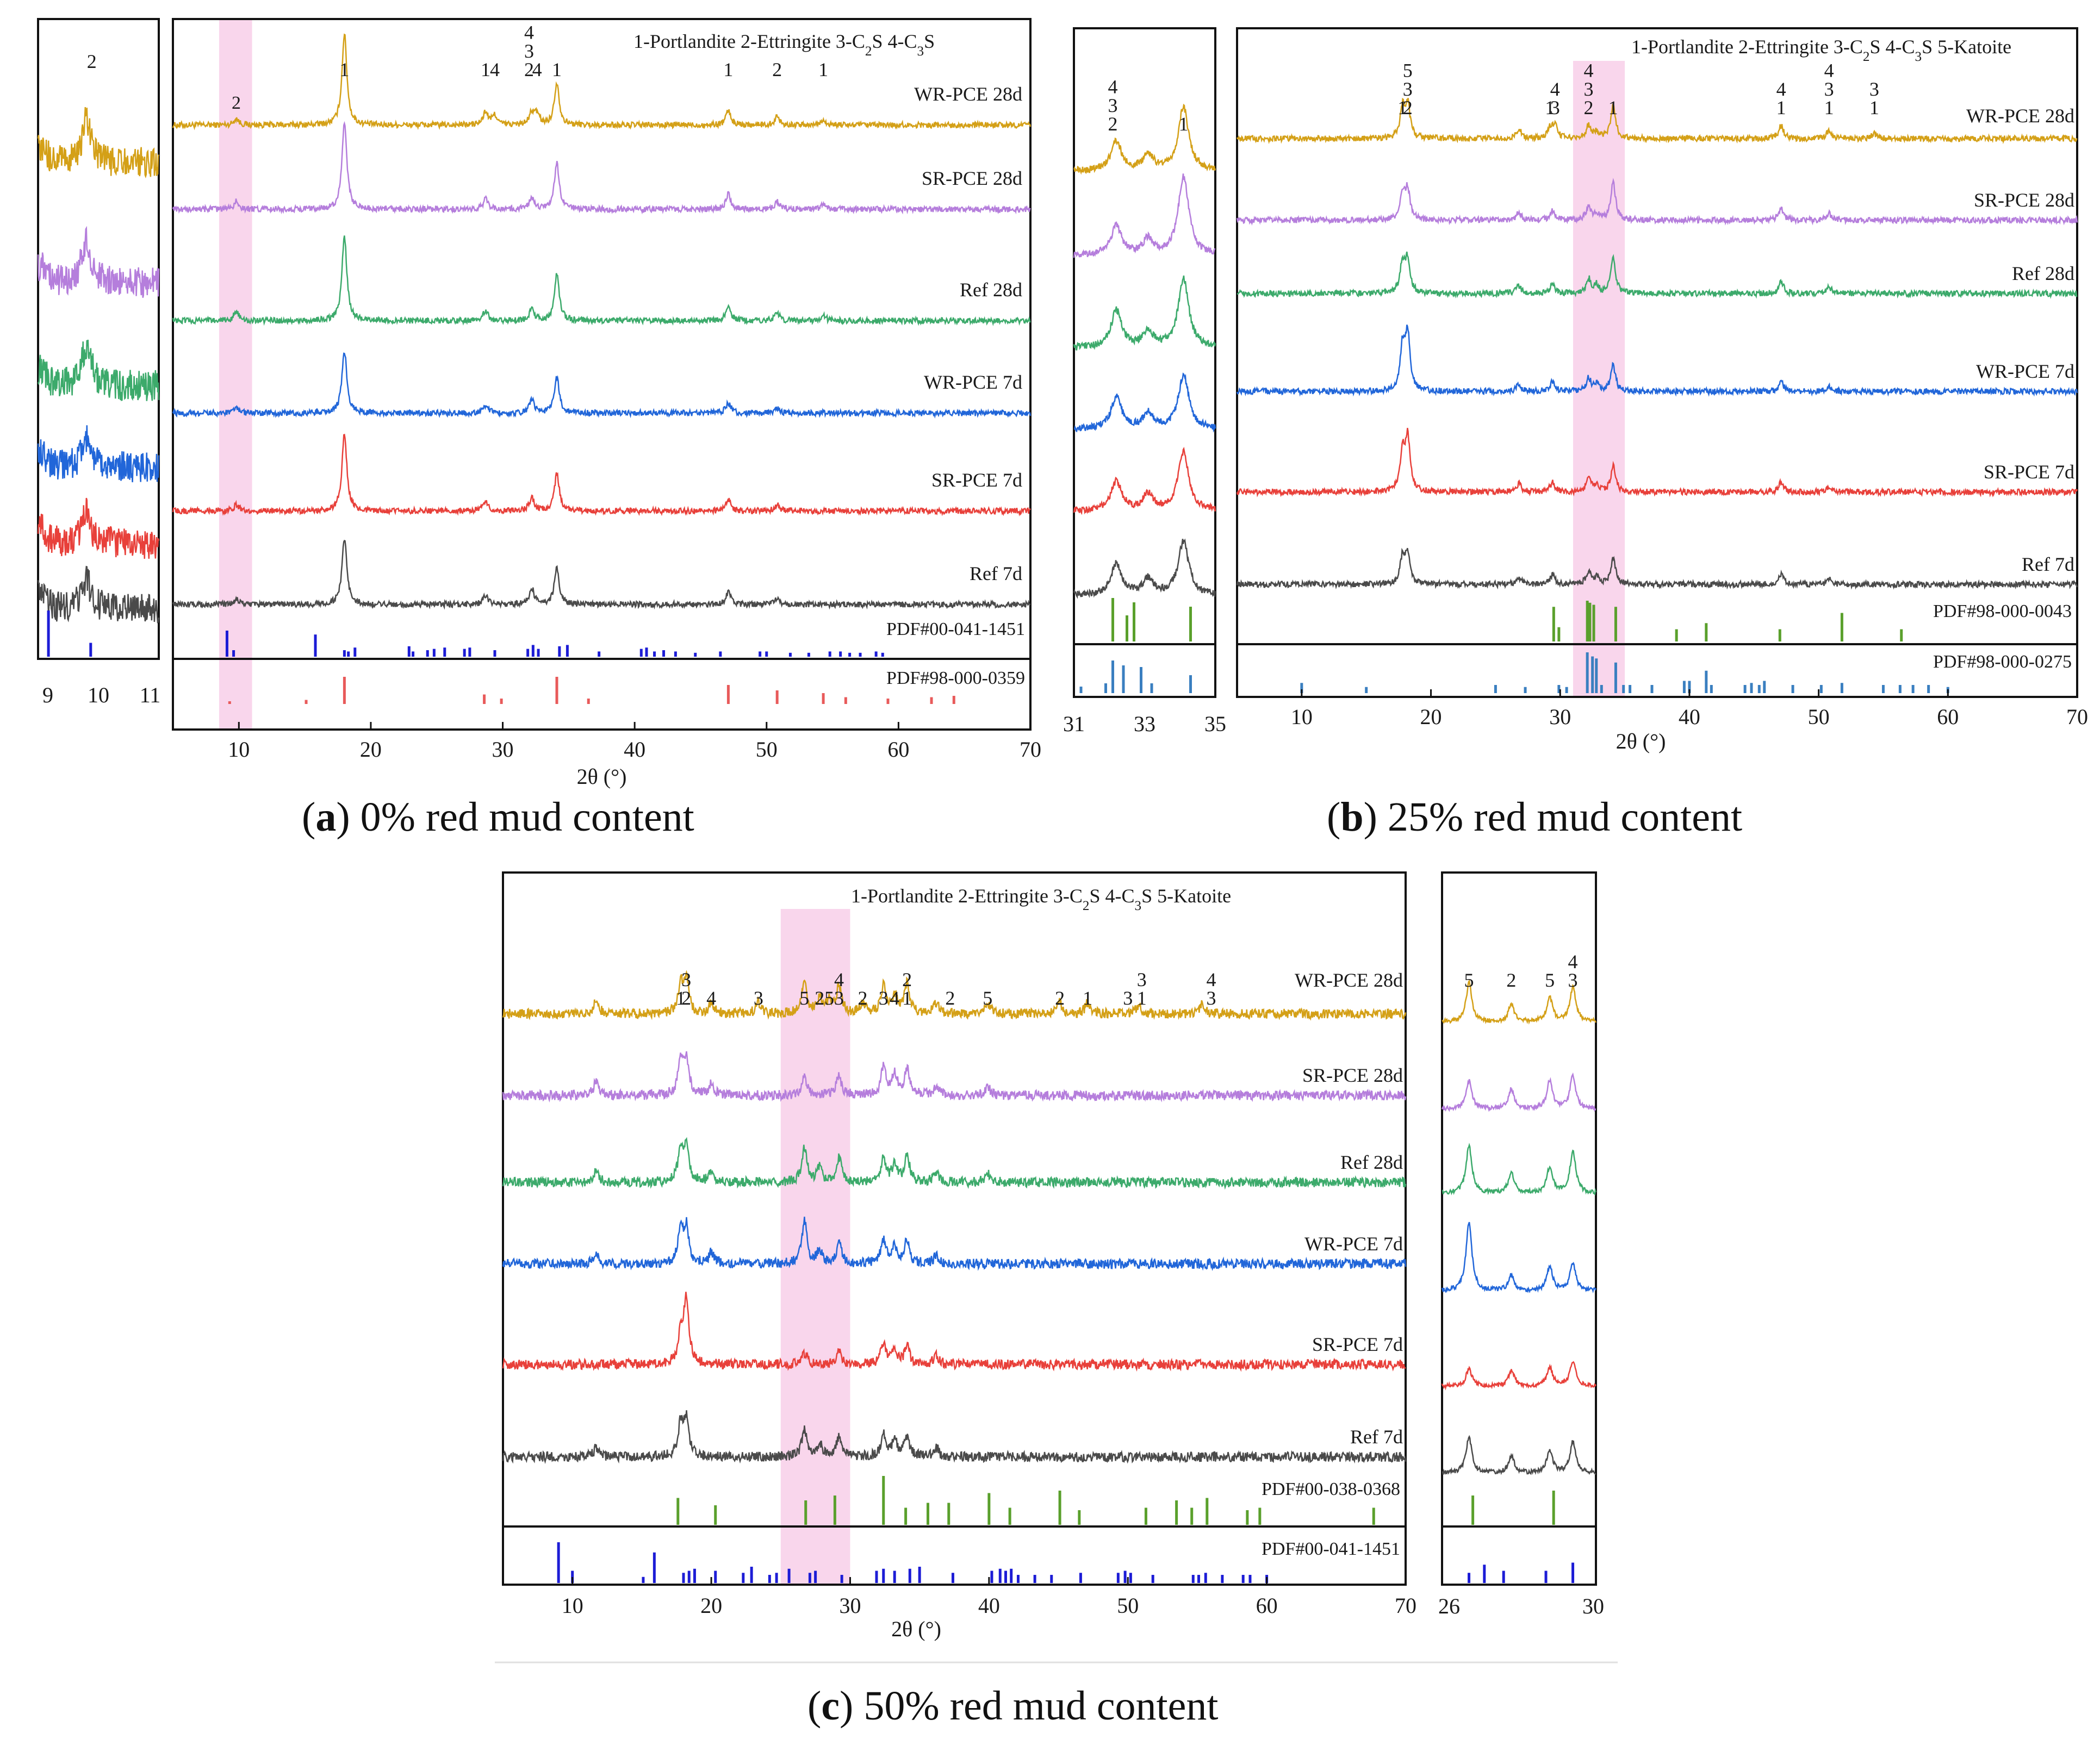 The width and height of the screenshot is (2100, 1751). I want to click on panel-a-inset: 2 9 10 11, so click(98, 362).